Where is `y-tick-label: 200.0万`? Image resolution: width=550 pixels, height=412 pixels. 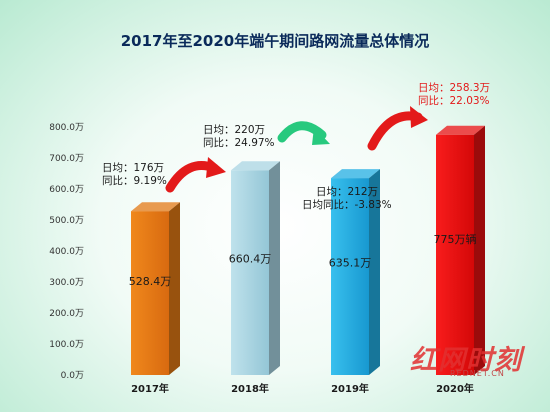 y-tick-label: 200.0万 is located at coordinates (66, 314).